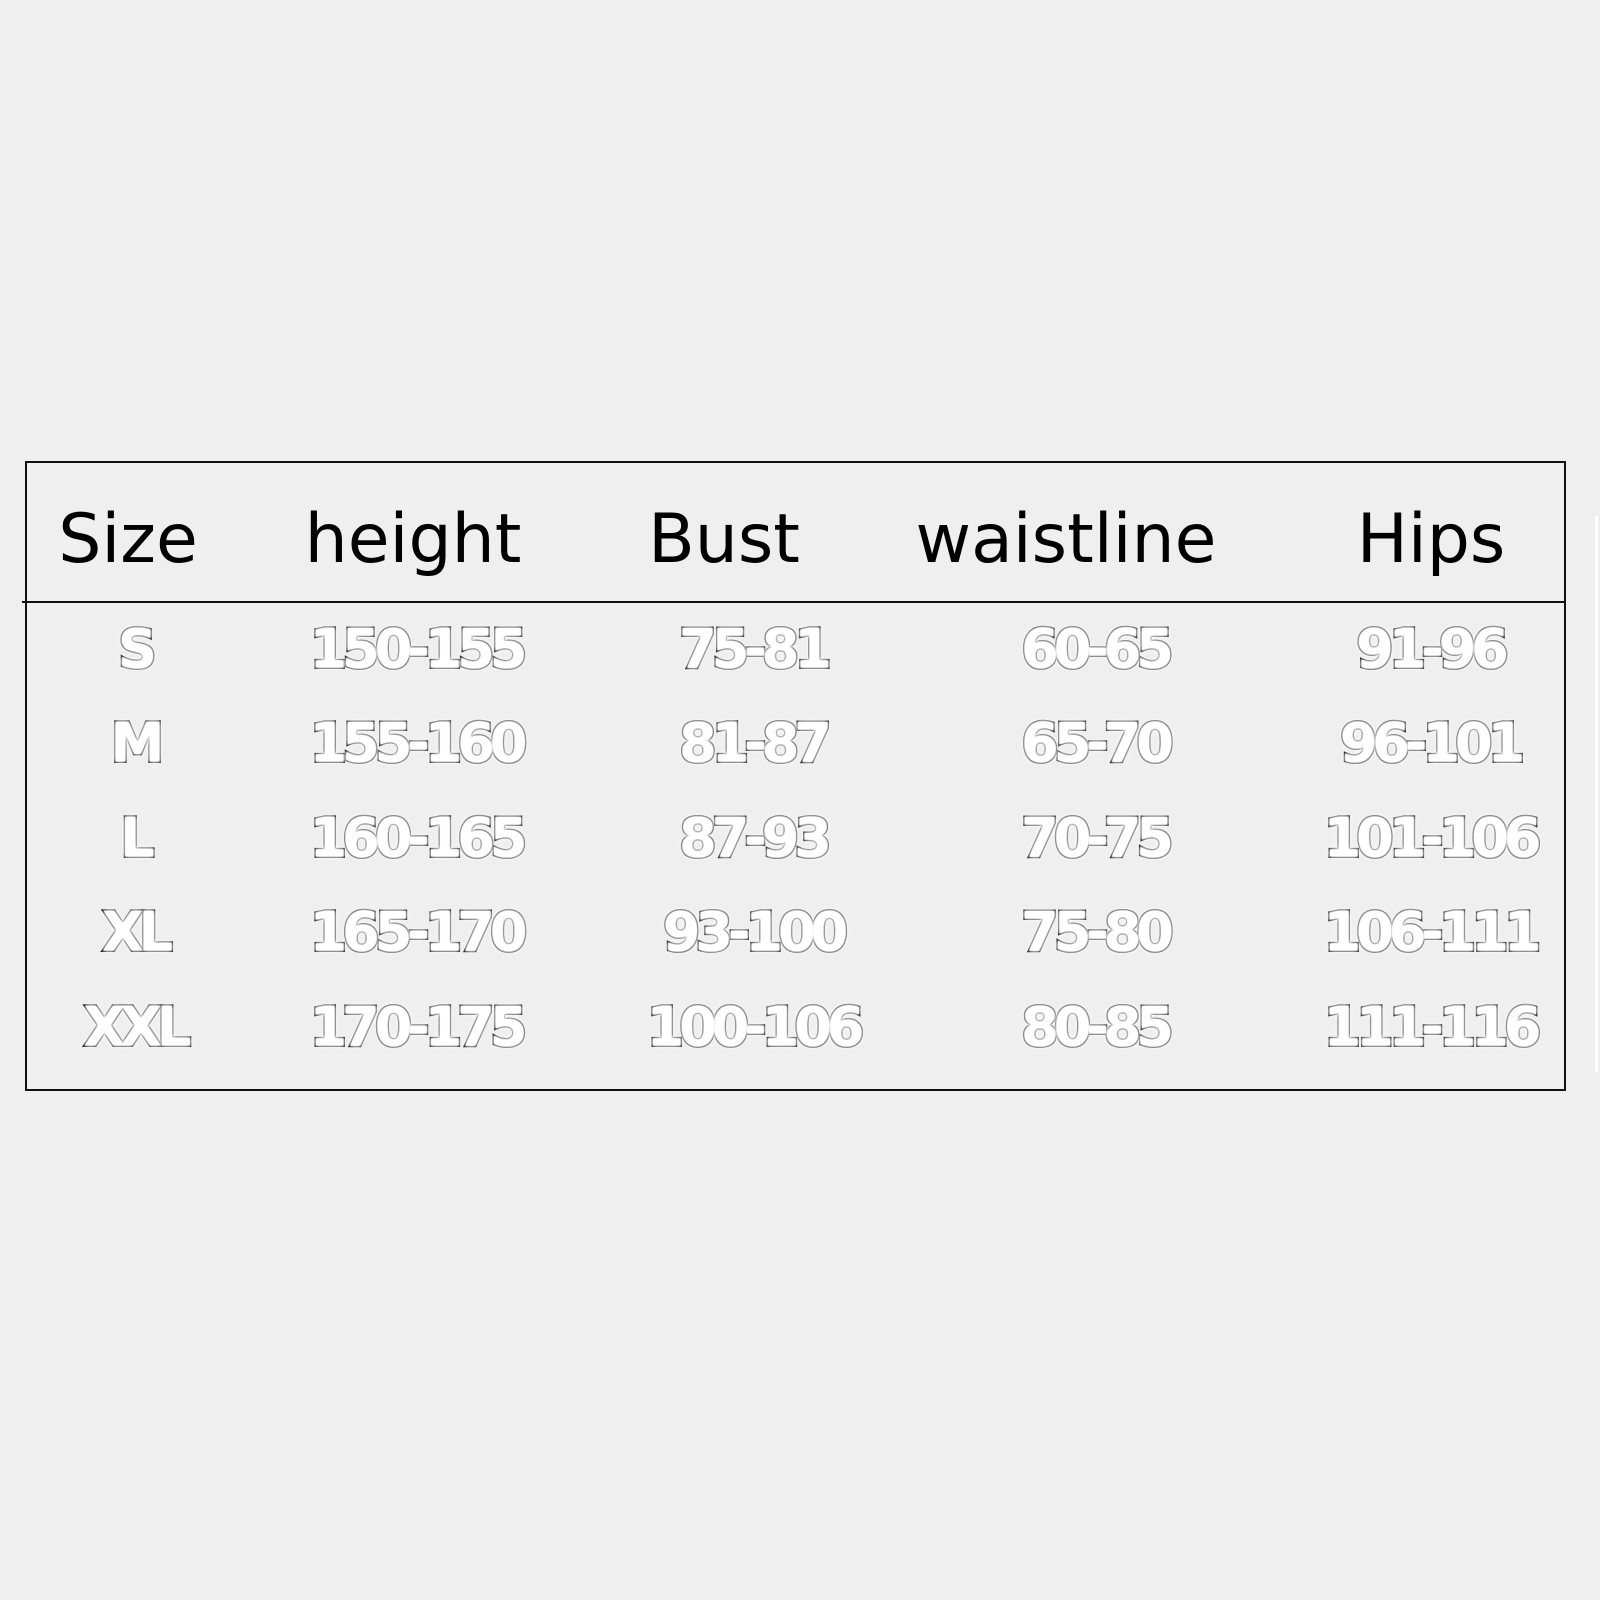  What do you see at coordinates (794, 602) in the screenshot?
I see `header-divider` at bounding box center [794, 602].